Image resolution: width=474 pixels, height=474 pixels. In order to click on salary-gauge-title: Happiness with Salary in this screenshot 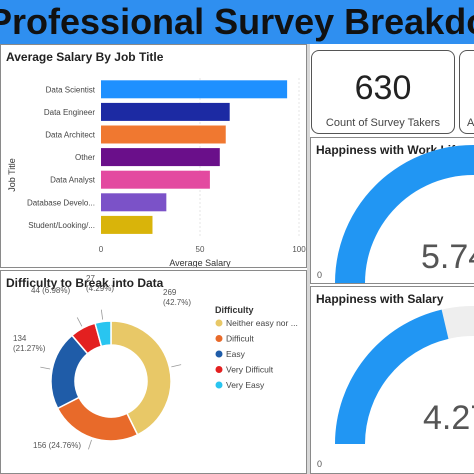, I will do `click(380, 299)`.